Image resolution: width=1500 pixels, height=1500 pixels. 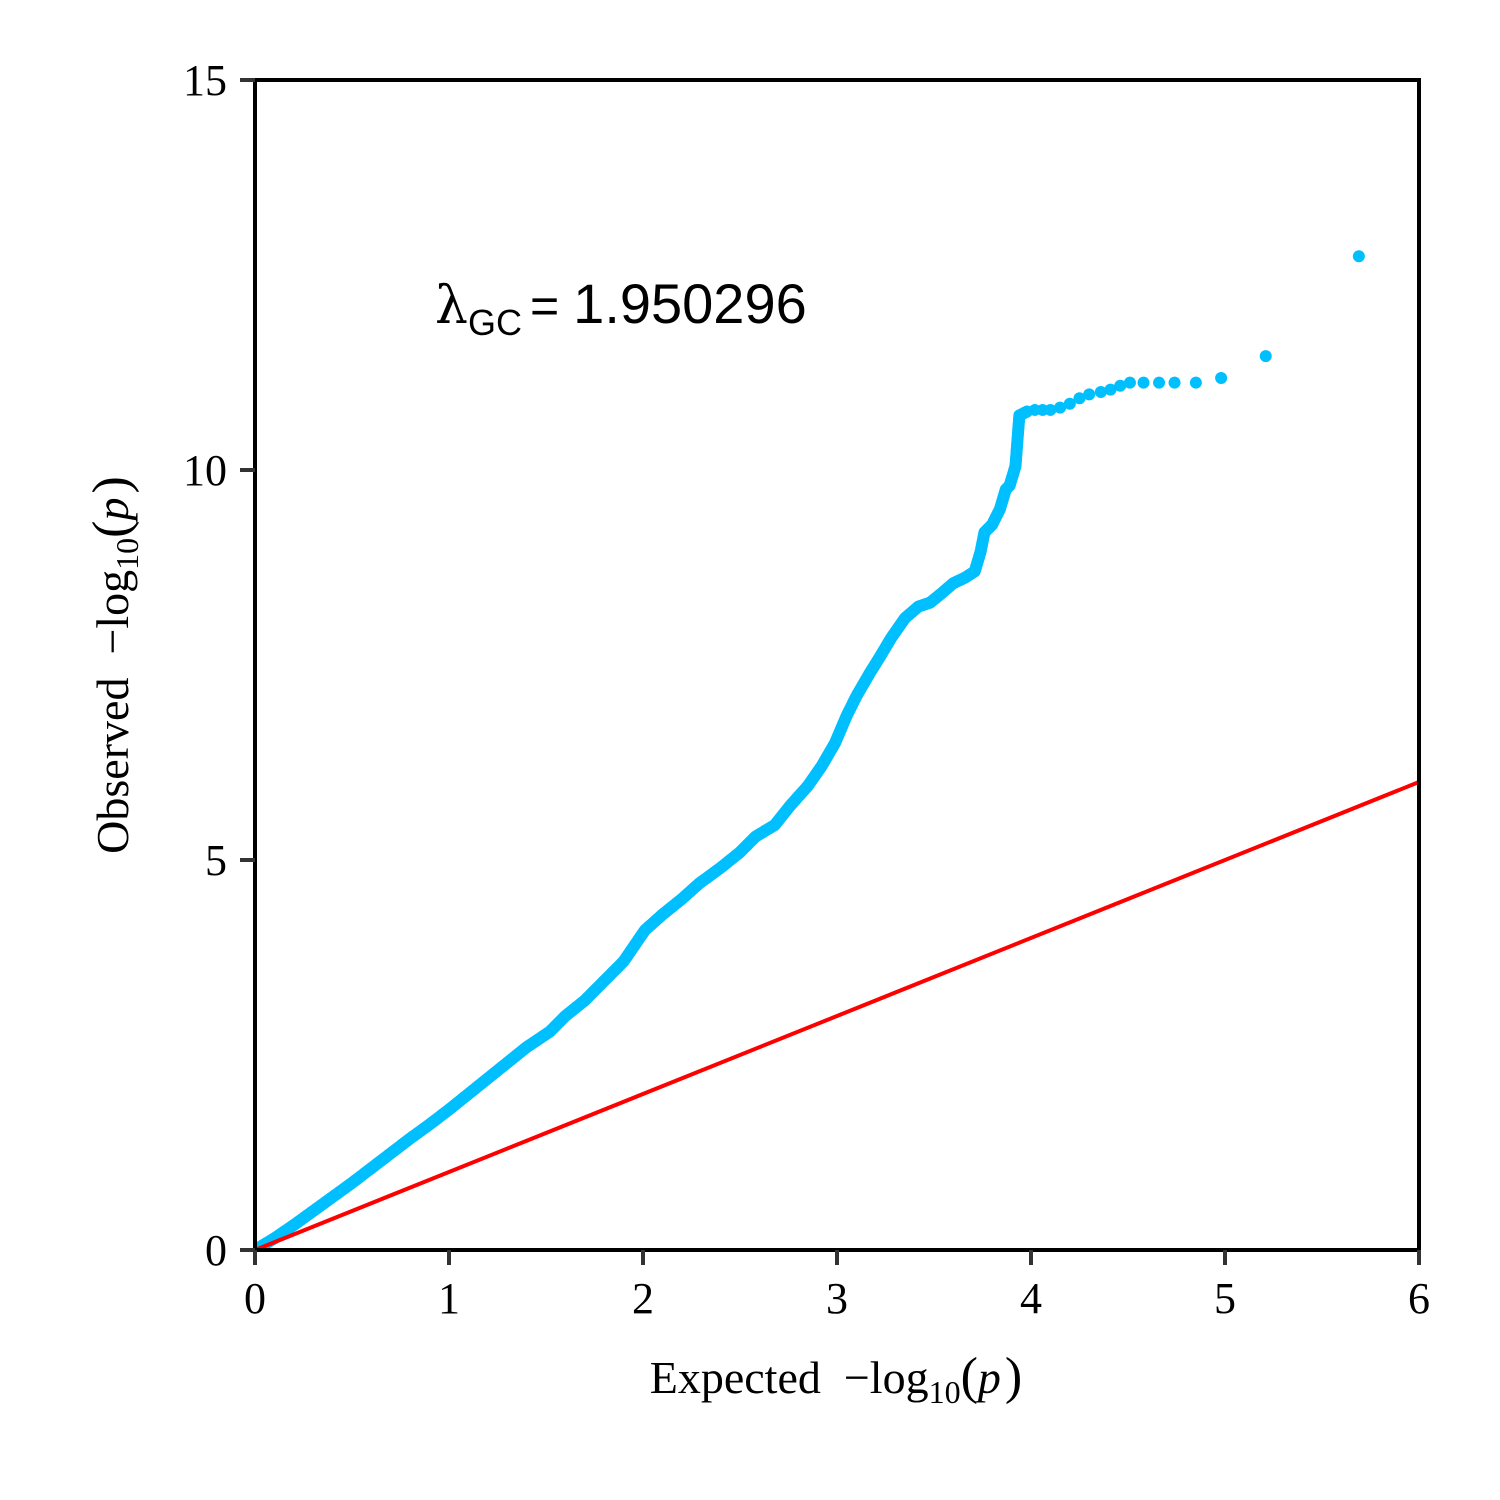 I want to click on x-tick-label: 6, so click(x=1419, y=1298).